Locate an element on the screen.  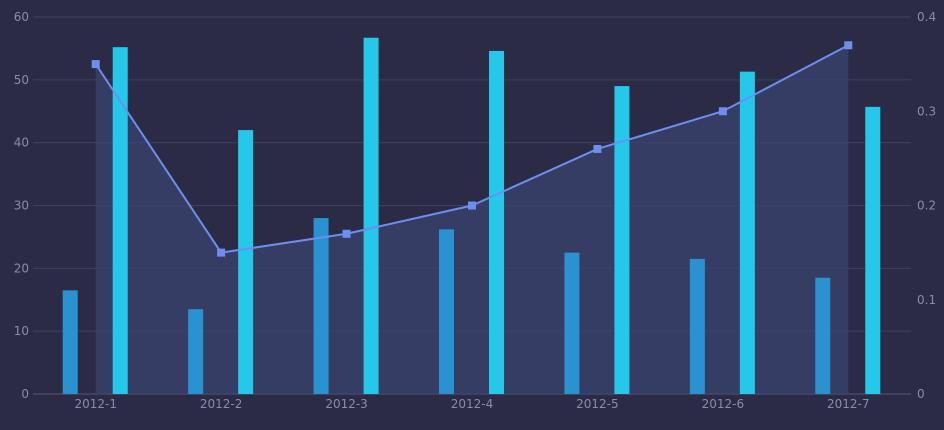
x-tick-label: 2012-7 is located at coordinates (848, 404).